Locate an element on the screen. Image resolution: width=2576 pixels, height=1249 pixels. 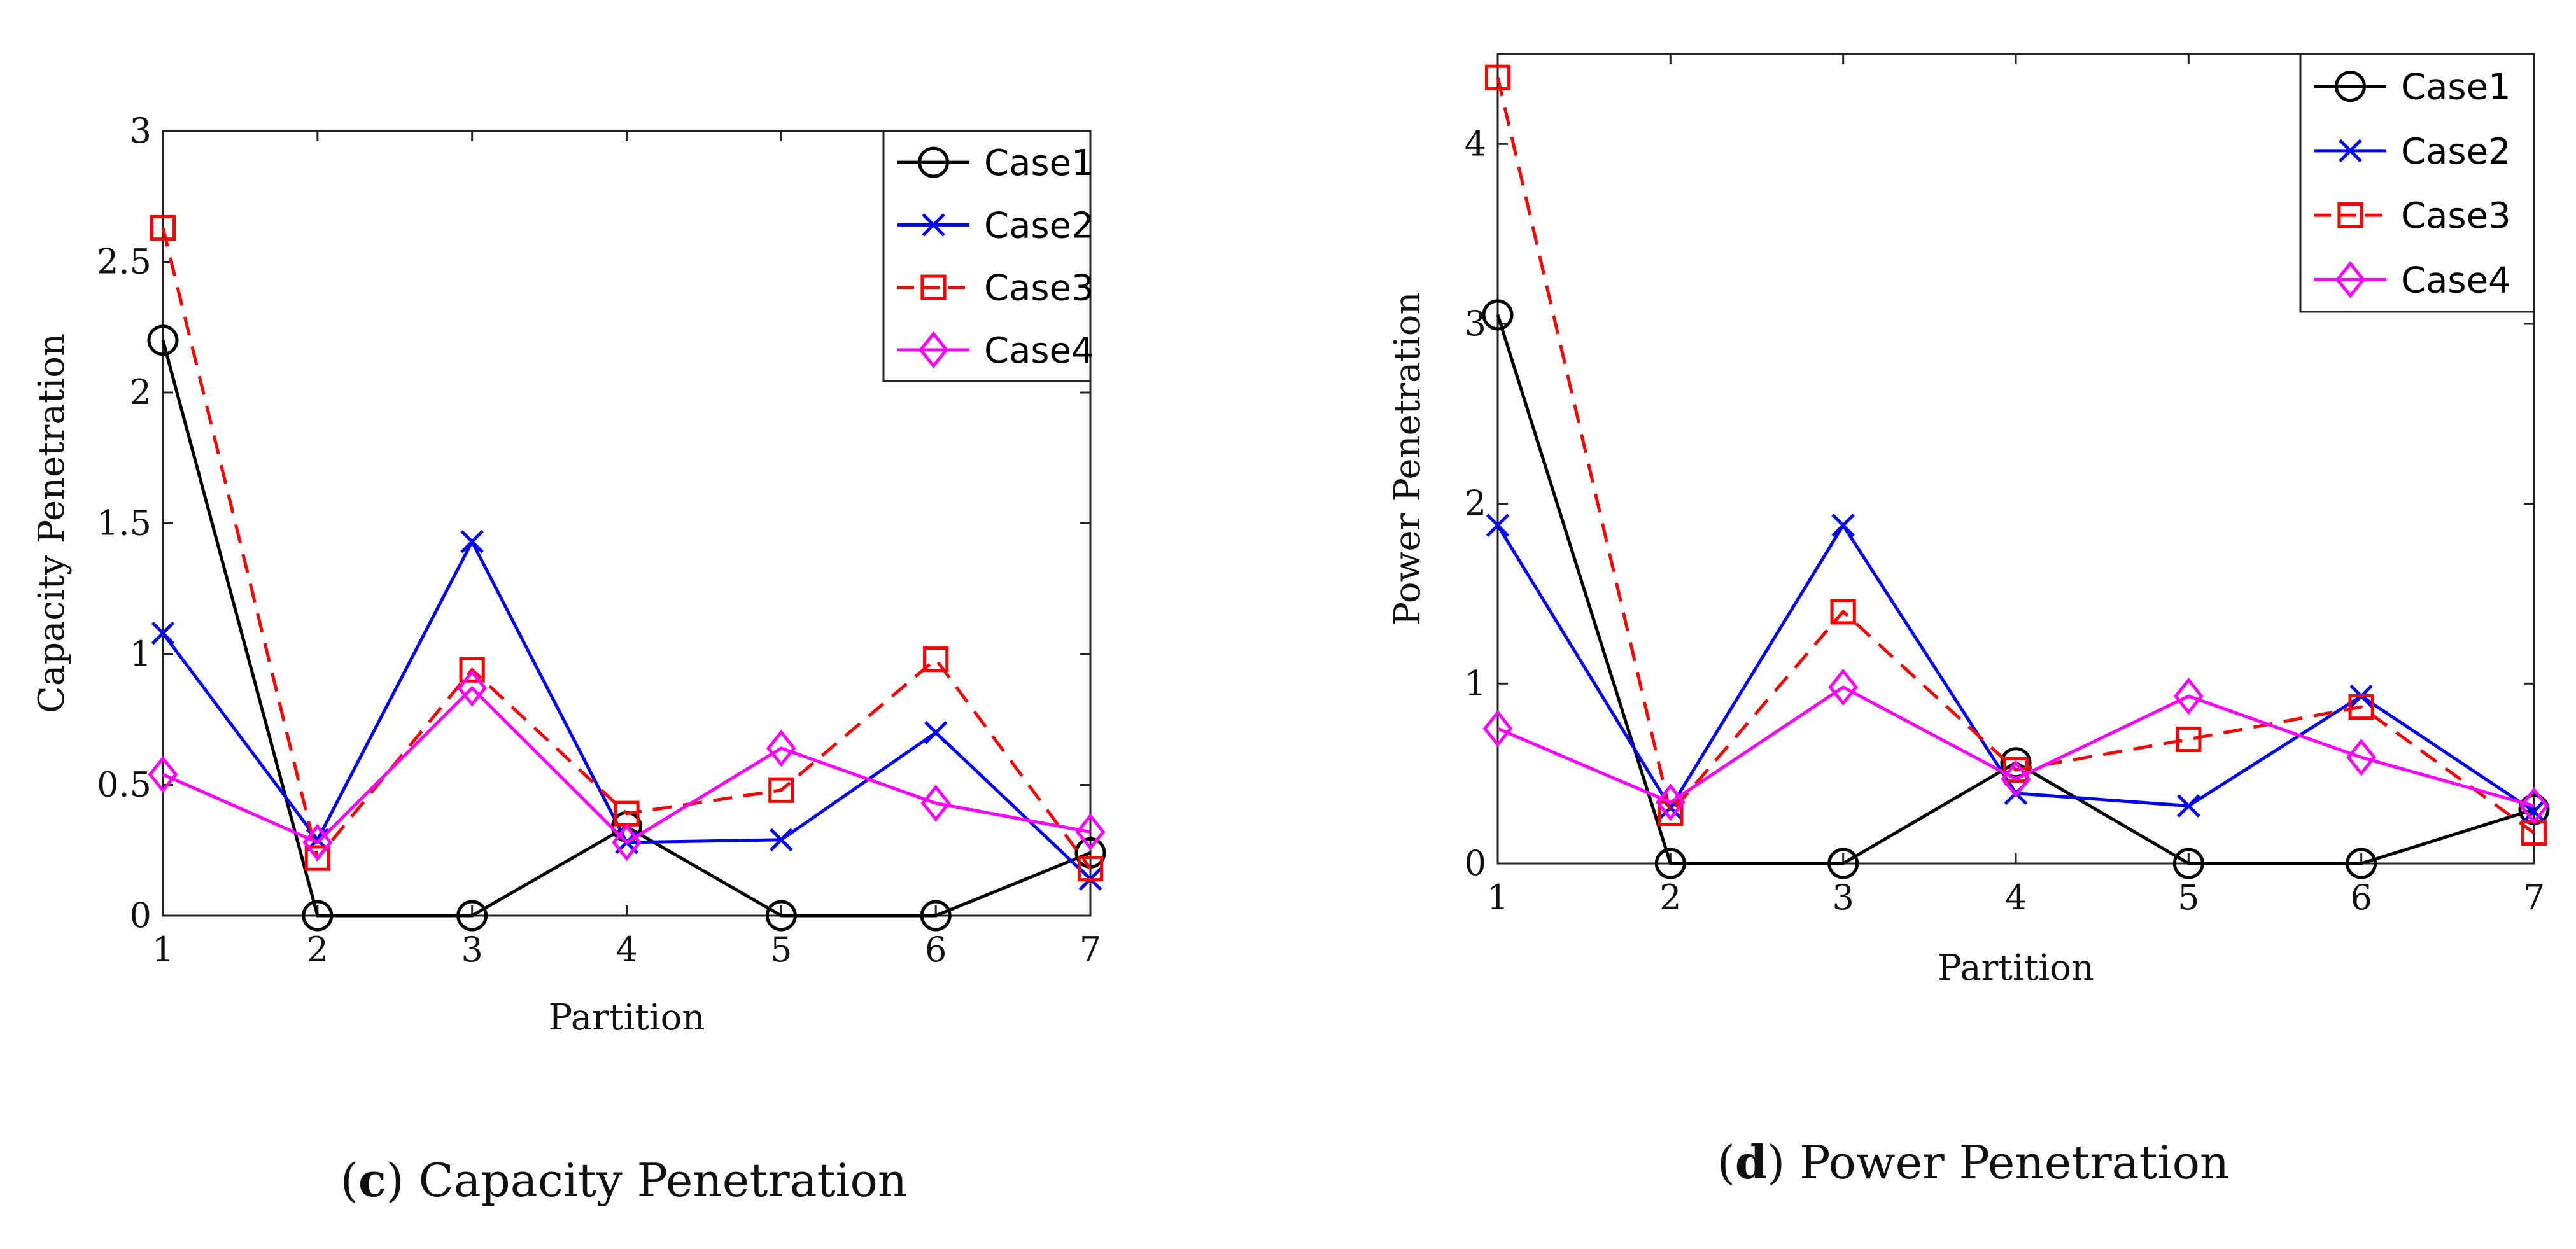
x-tick-label: 1 is located at coordinates (1498, 898).